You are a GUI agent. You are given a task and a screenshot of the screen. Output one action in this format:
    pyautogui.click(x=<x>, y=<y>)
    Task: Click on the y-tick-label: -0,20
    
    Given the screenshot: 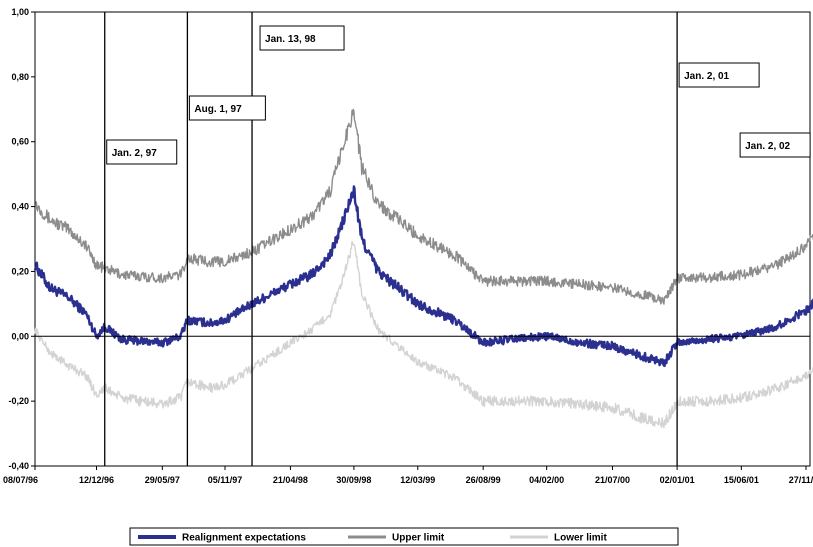 What is the action you would take?
    pyautogui.click(x=18, y=401)
    